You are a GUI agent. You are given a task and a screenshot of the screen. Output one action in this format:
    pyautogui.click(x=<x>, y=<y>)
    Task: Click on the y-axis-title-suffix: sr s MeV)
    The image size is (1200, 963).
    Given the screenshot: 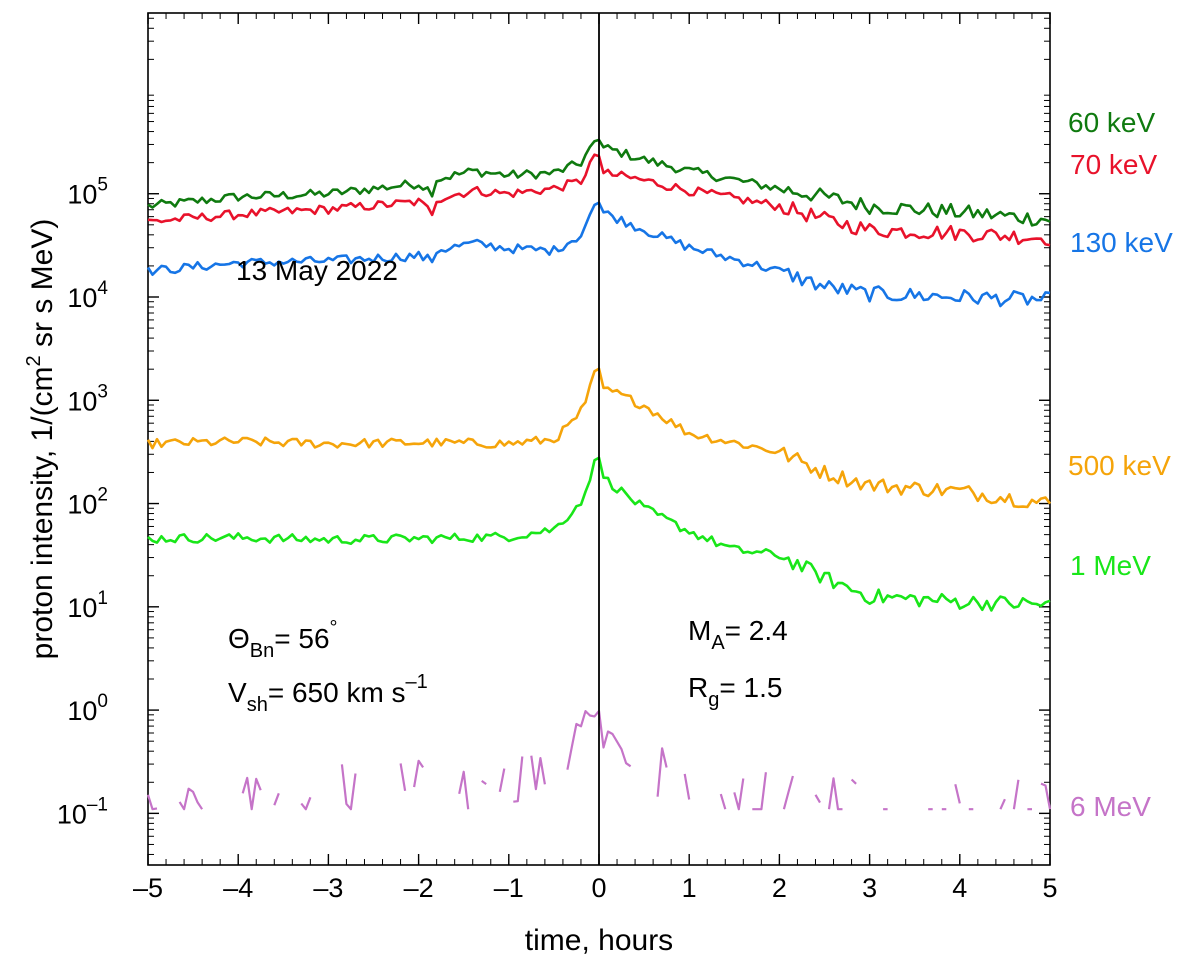 What is the action you would take?
    pyautogui.click(x=42, y=287)
    